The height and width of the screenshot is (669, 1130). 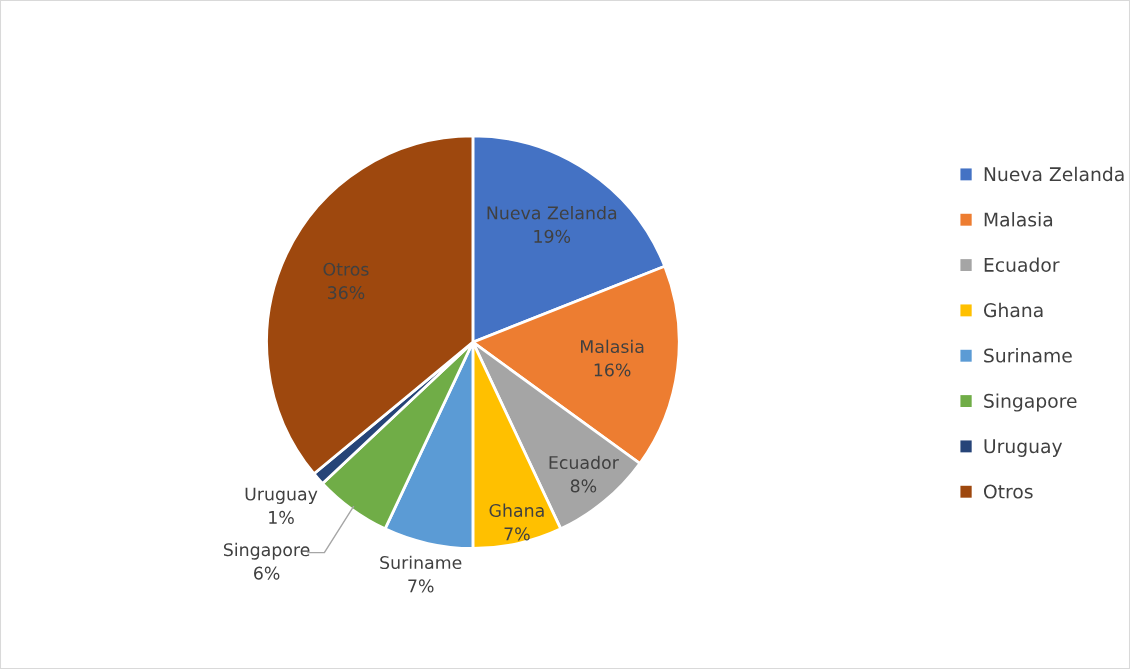 What do you see at coordinates (552, 236) in the screenshot?
I see `data-label: 19%` at bounding box center [552, 236].